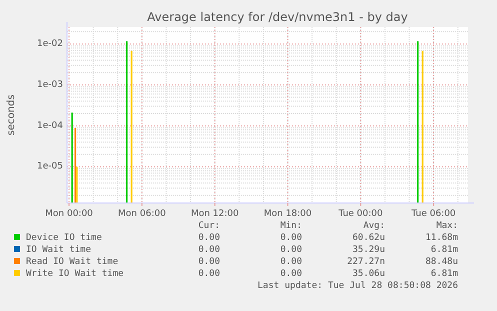 This screenshot has width=497, height=311. What do you see at coordinates (214, 214) in the screenshot?
I see `x-tick-label: Mon 12:00` at bounding box center [214, 214].